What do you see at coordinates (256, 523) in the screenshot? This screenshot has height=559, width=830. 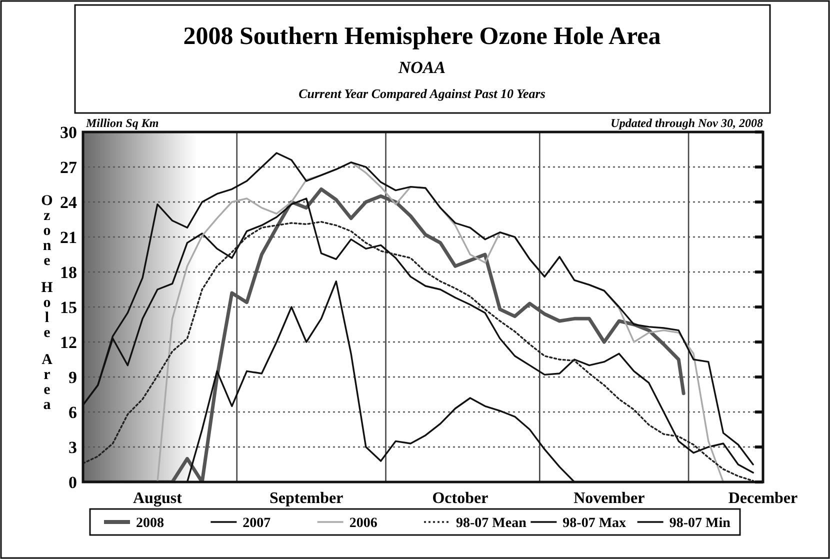 I see `legend-label: 2007` at bounding box center [256, 523].